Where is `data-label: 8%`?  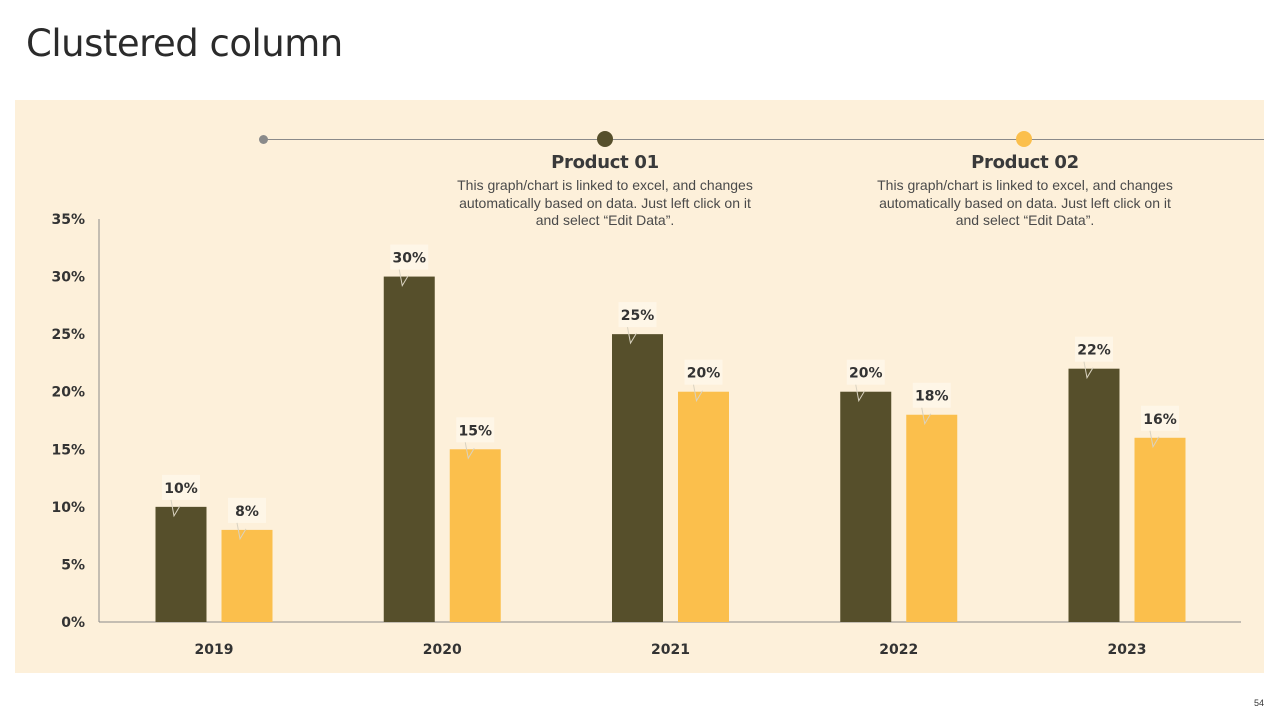 data-label: 8% is located at coordinates (247, 512).